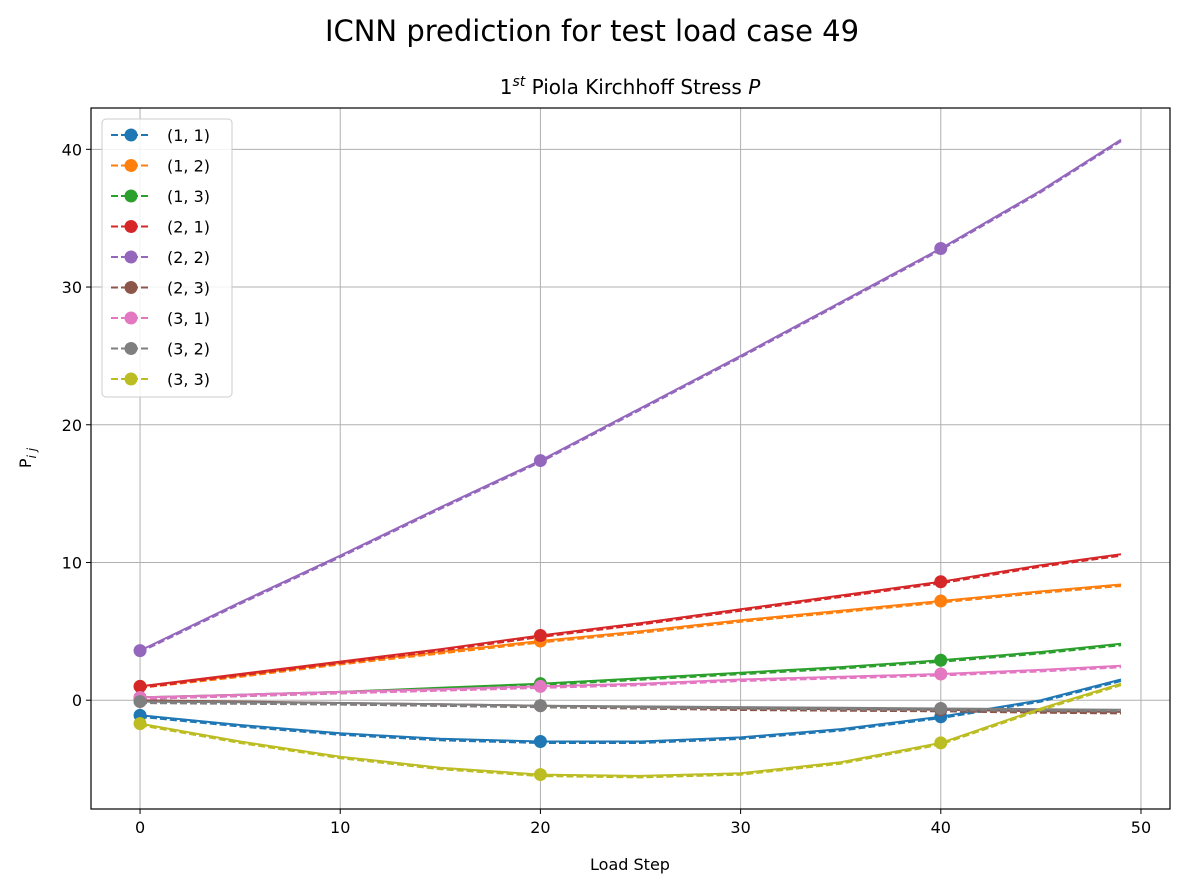  I want to click on y-axis-label-subscript: i j, so click(32, 452).